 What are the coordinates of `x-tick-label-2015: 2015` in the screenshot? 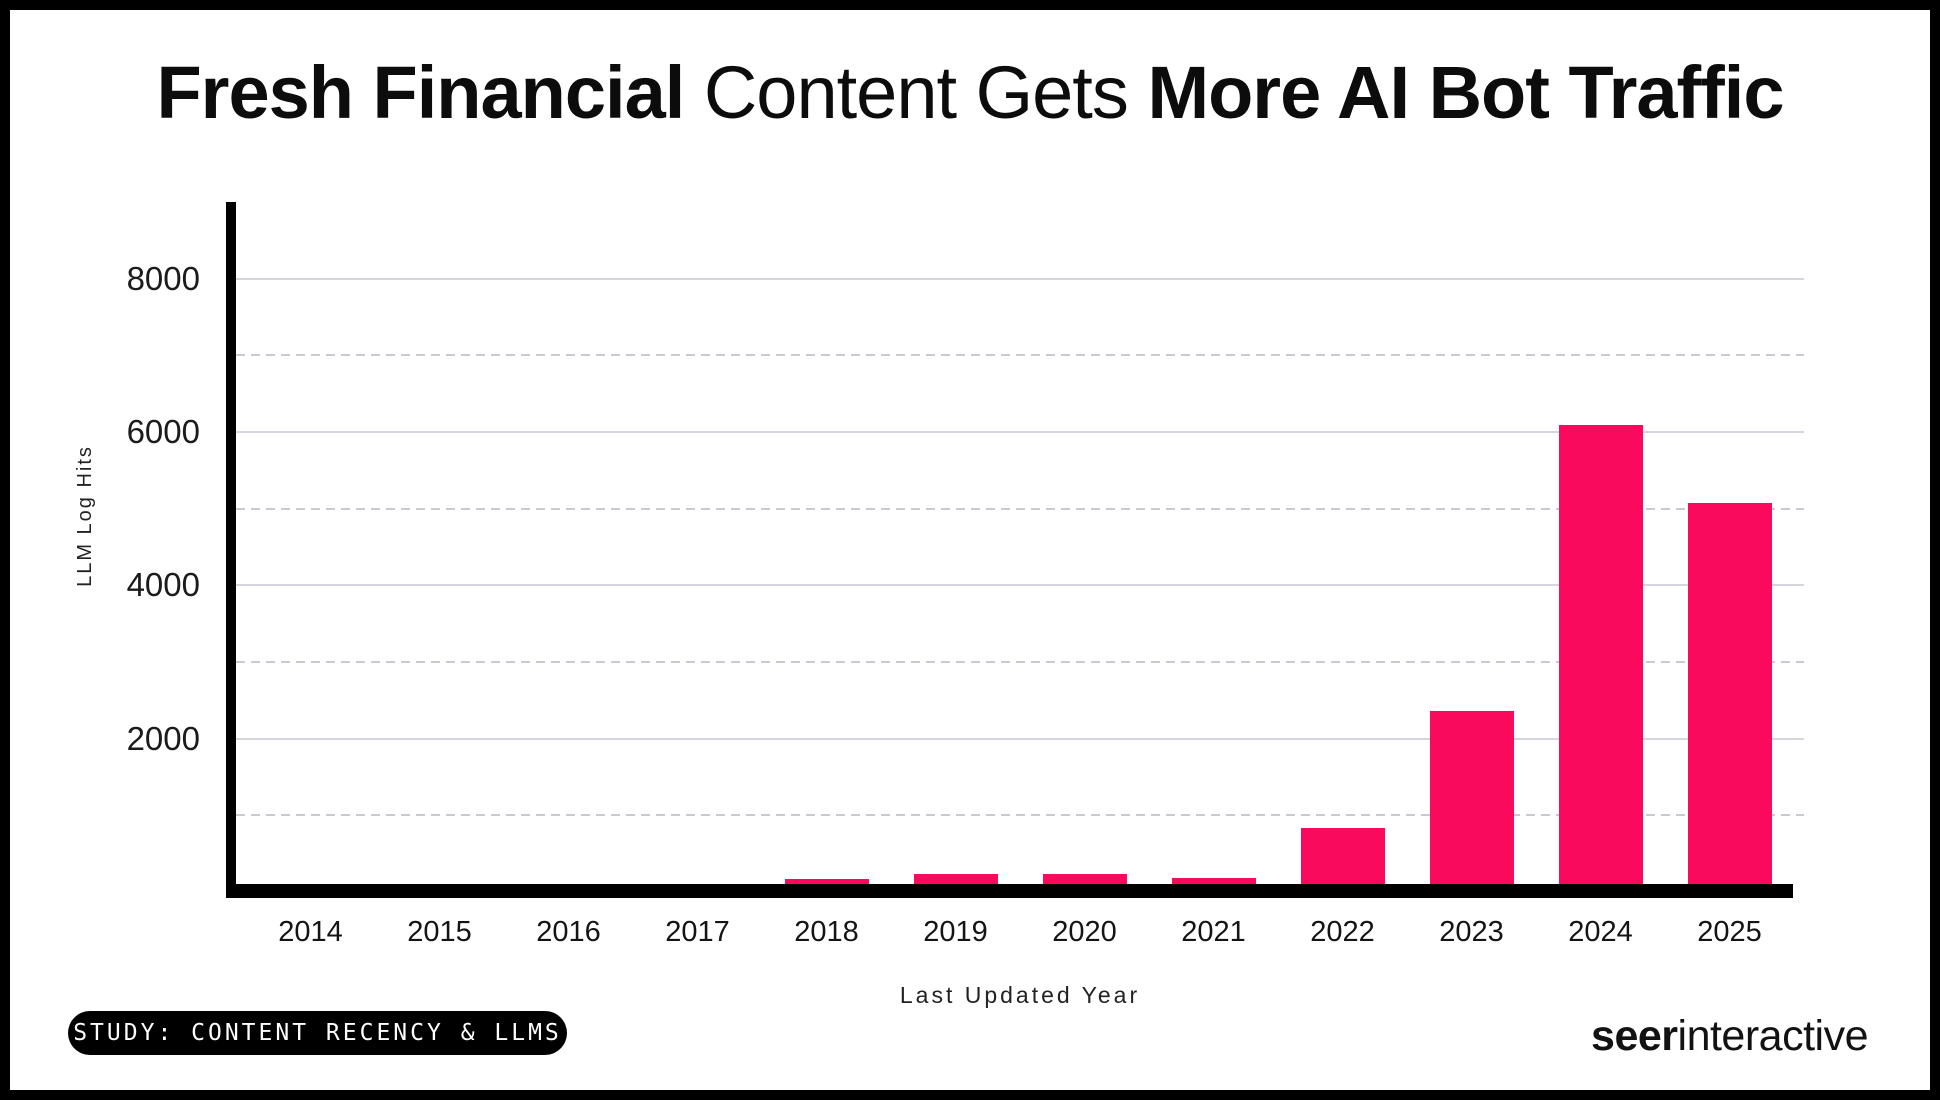 It's located at (439, 932).